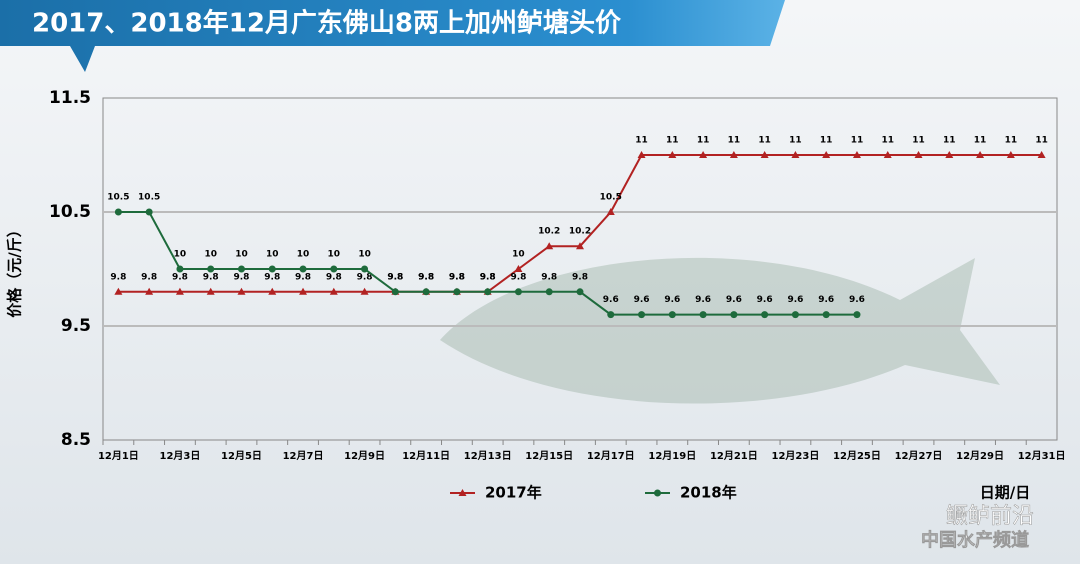 The image size is (1080, 564). Describe the element at coordinates (426, 456) in the screenshot. I see `x-tick-label: 12月11日` at that location.